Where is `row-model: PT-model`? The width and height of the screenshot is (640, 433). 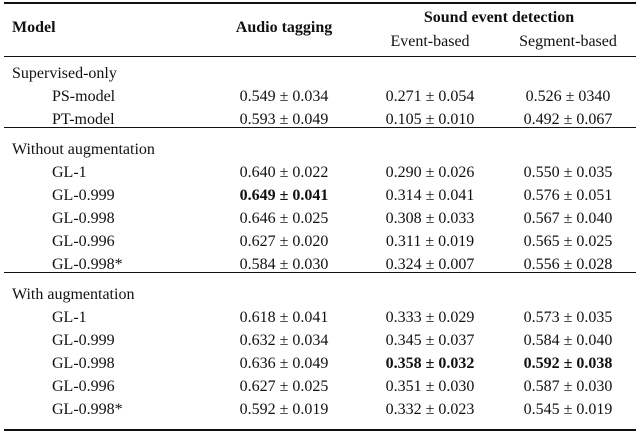 row-model: PT-model is located at coordinates (83, 119).